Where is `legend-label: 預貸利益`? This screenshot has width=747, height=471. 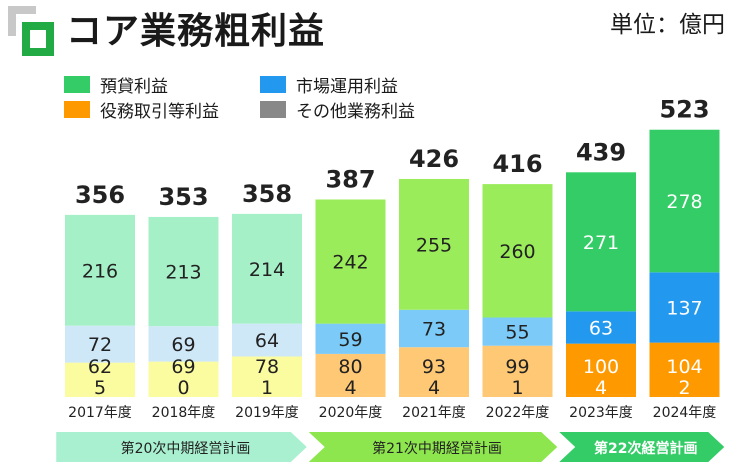
legend-label: 預貸利益 is located at coordinates (134, 86).